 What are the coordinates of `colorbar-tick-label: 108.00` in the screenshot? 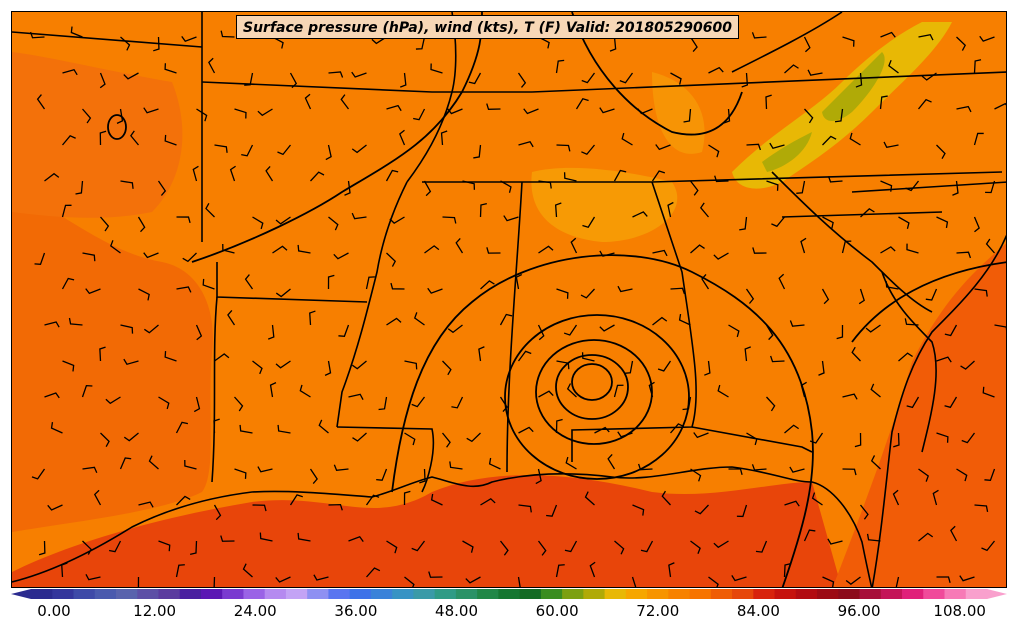 It's located at (959, 611).